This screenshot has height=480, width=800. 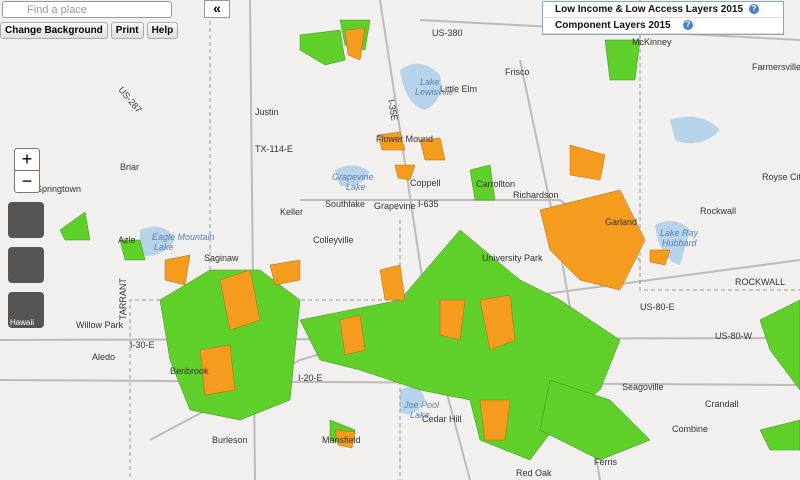 I want to click on town-label: Keller, so click(x=291, y=212).